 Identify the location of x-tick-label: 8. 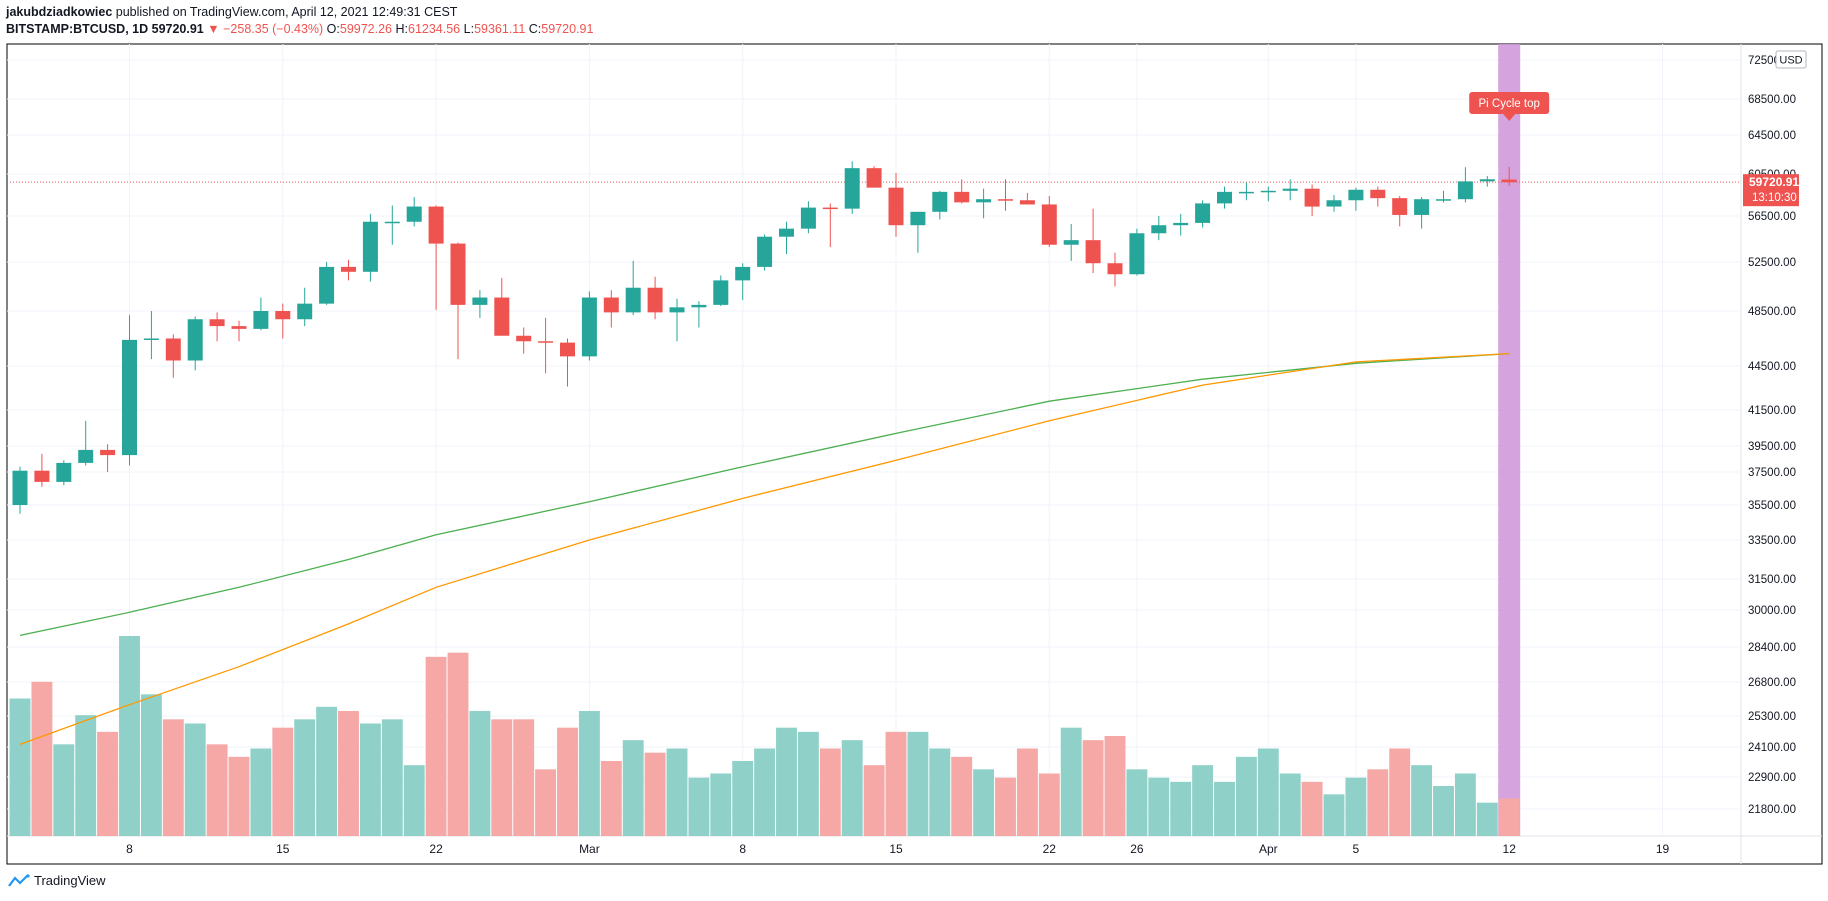
(742, 849).